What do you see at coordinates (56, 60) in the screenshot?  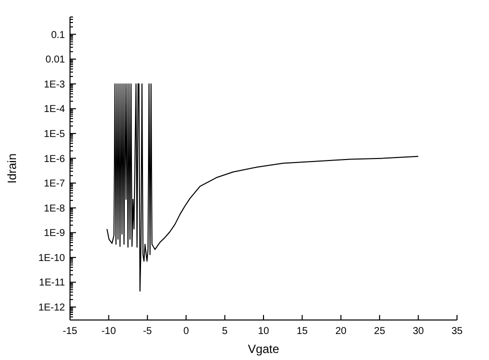 I see `y-tick-label: 0.01` at bounding box center [56, 60].